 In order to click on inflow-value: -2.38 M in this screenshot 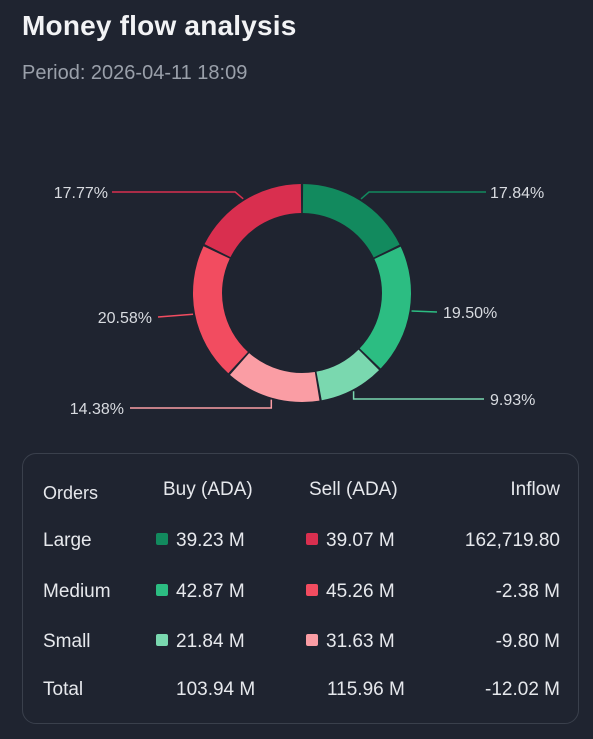, I will do `click(527, 591)`.